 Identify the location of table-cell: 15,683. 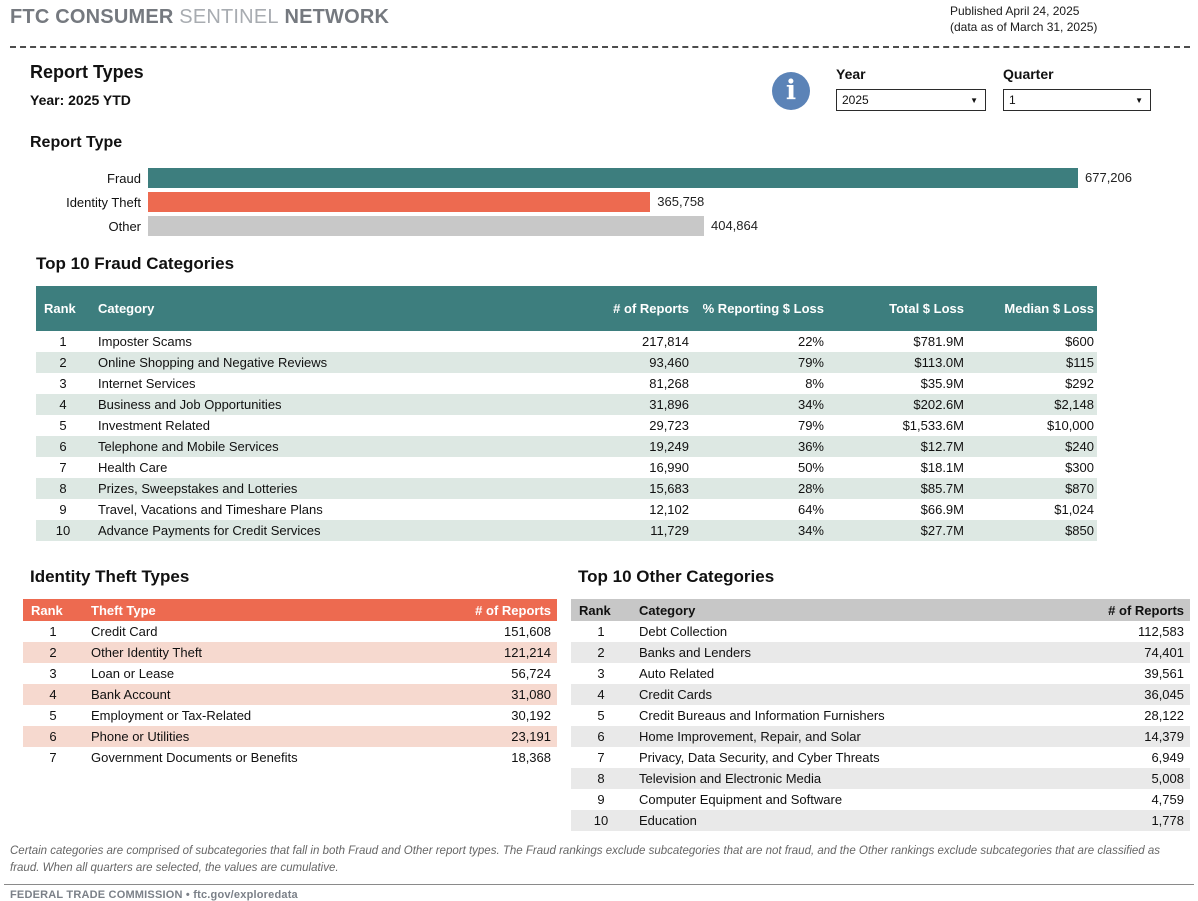
(669, 488).